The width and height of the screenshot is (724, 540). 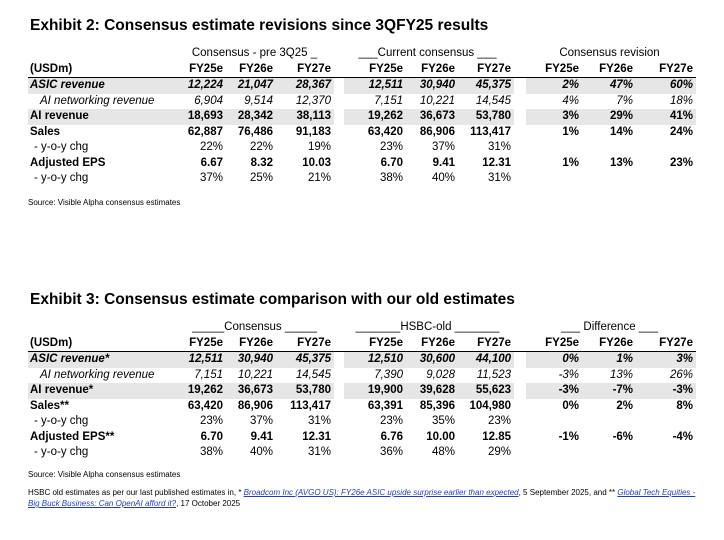 What do you see at coordinates (486, 359) in the screenshot?
I see `table-cell: 44,100` at bounding box center [486, 359].